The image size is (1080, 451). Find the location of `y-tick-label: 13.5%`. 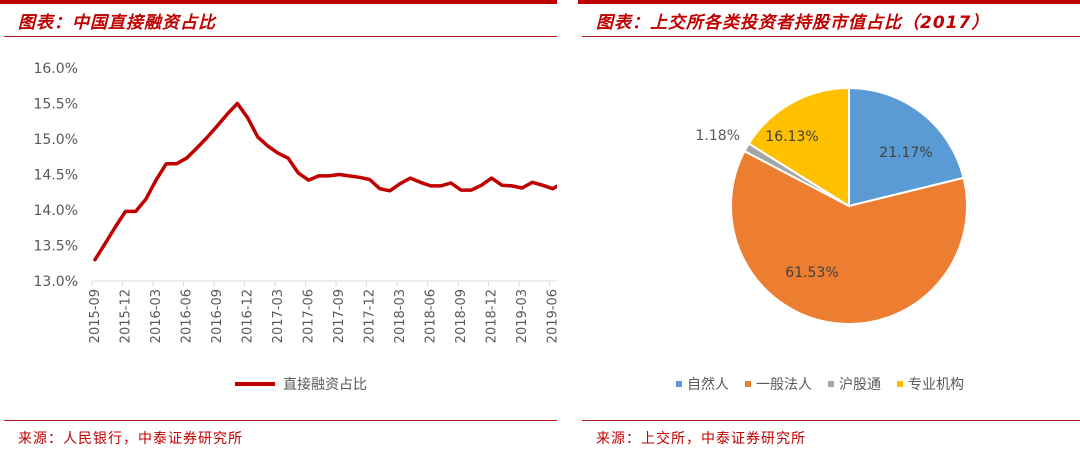

y-tick-label: 13.5% is located at coordinates (56, 247).